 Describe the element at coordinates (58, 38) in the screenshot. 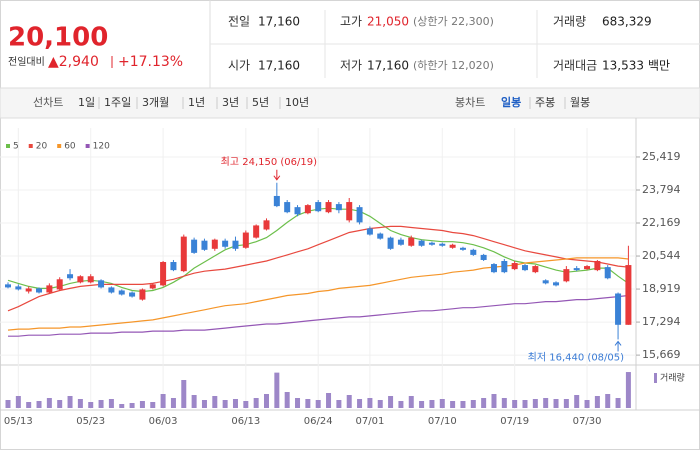

I see `price: 20,100` at that location.